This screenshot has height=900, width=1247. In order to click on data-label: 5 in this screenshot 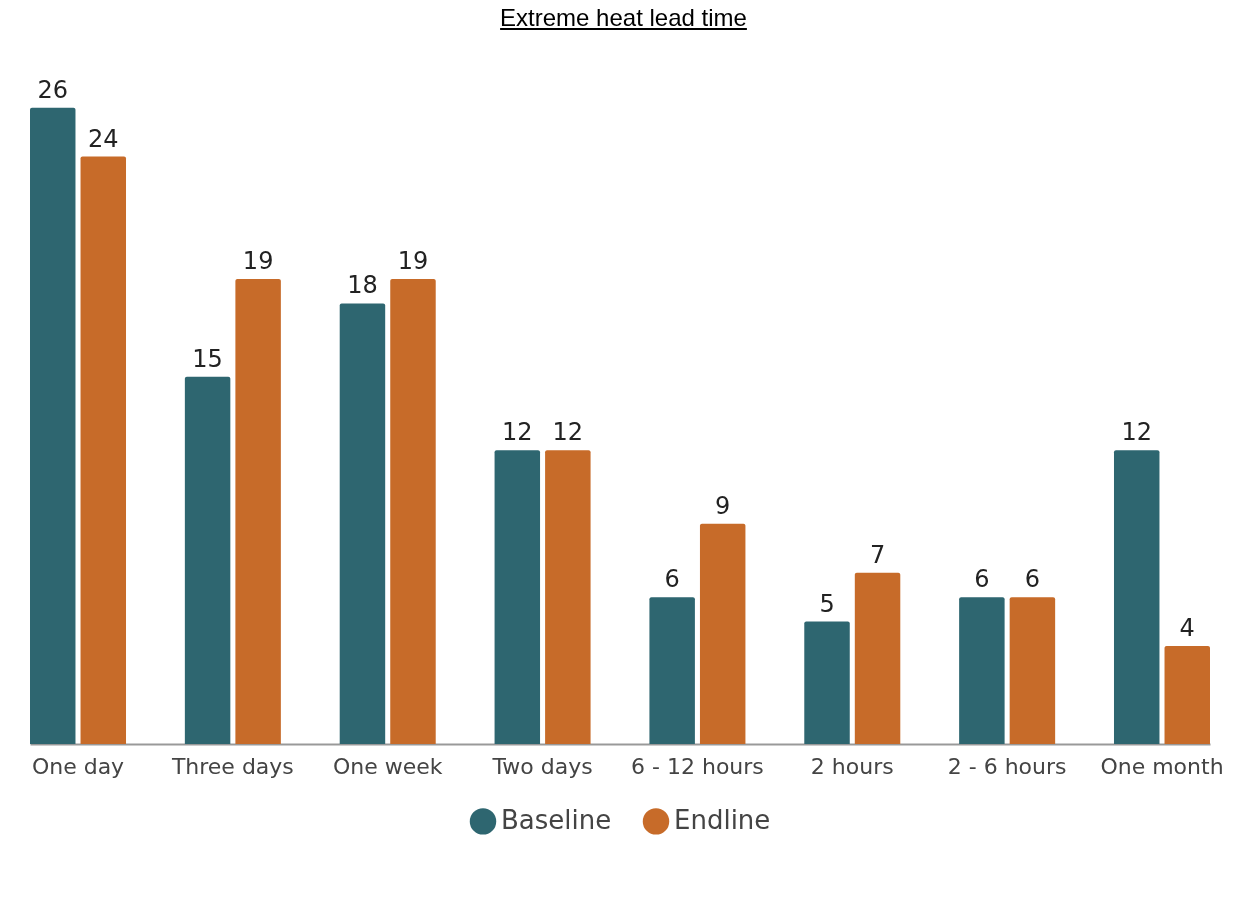, I will do `click(827, 603)`.